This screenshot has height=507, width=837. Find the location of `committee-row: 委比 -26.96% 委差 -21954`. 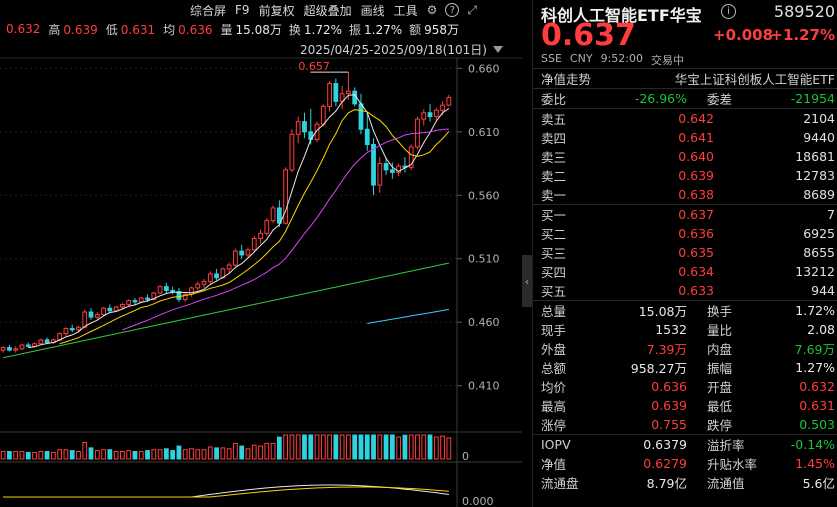

committee-row: 委比 -26.96% 委差 -21954 is located at coordinates (685, 98).